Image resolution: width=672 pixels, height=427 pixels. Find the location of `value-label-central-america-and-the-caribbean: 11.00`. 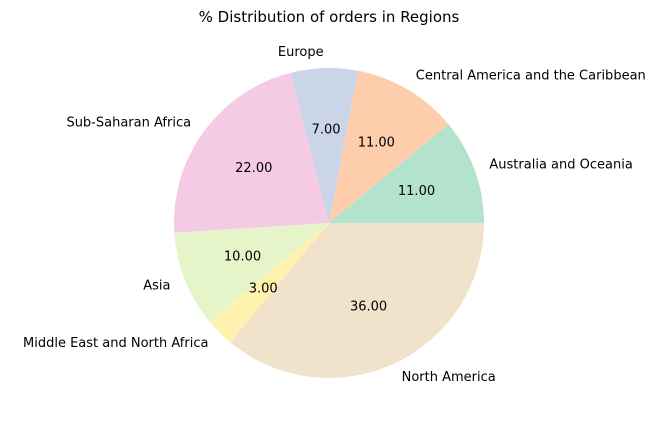

value-label-central-america-and-the-caribbean: 11.00 is located at coordinates (376, 142).